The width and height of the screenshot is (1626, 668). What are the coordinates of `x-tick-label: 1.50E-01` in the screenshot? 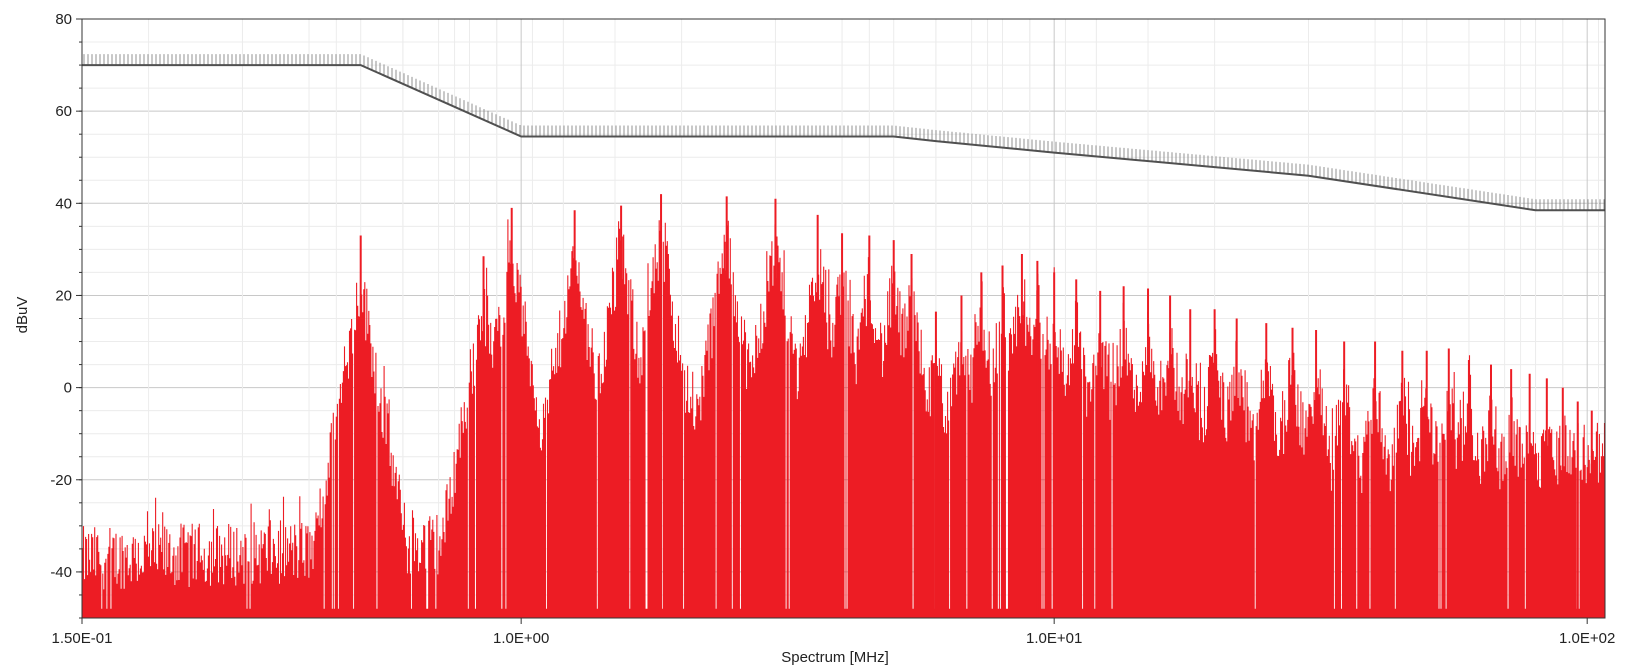 It's located at (82, 638).